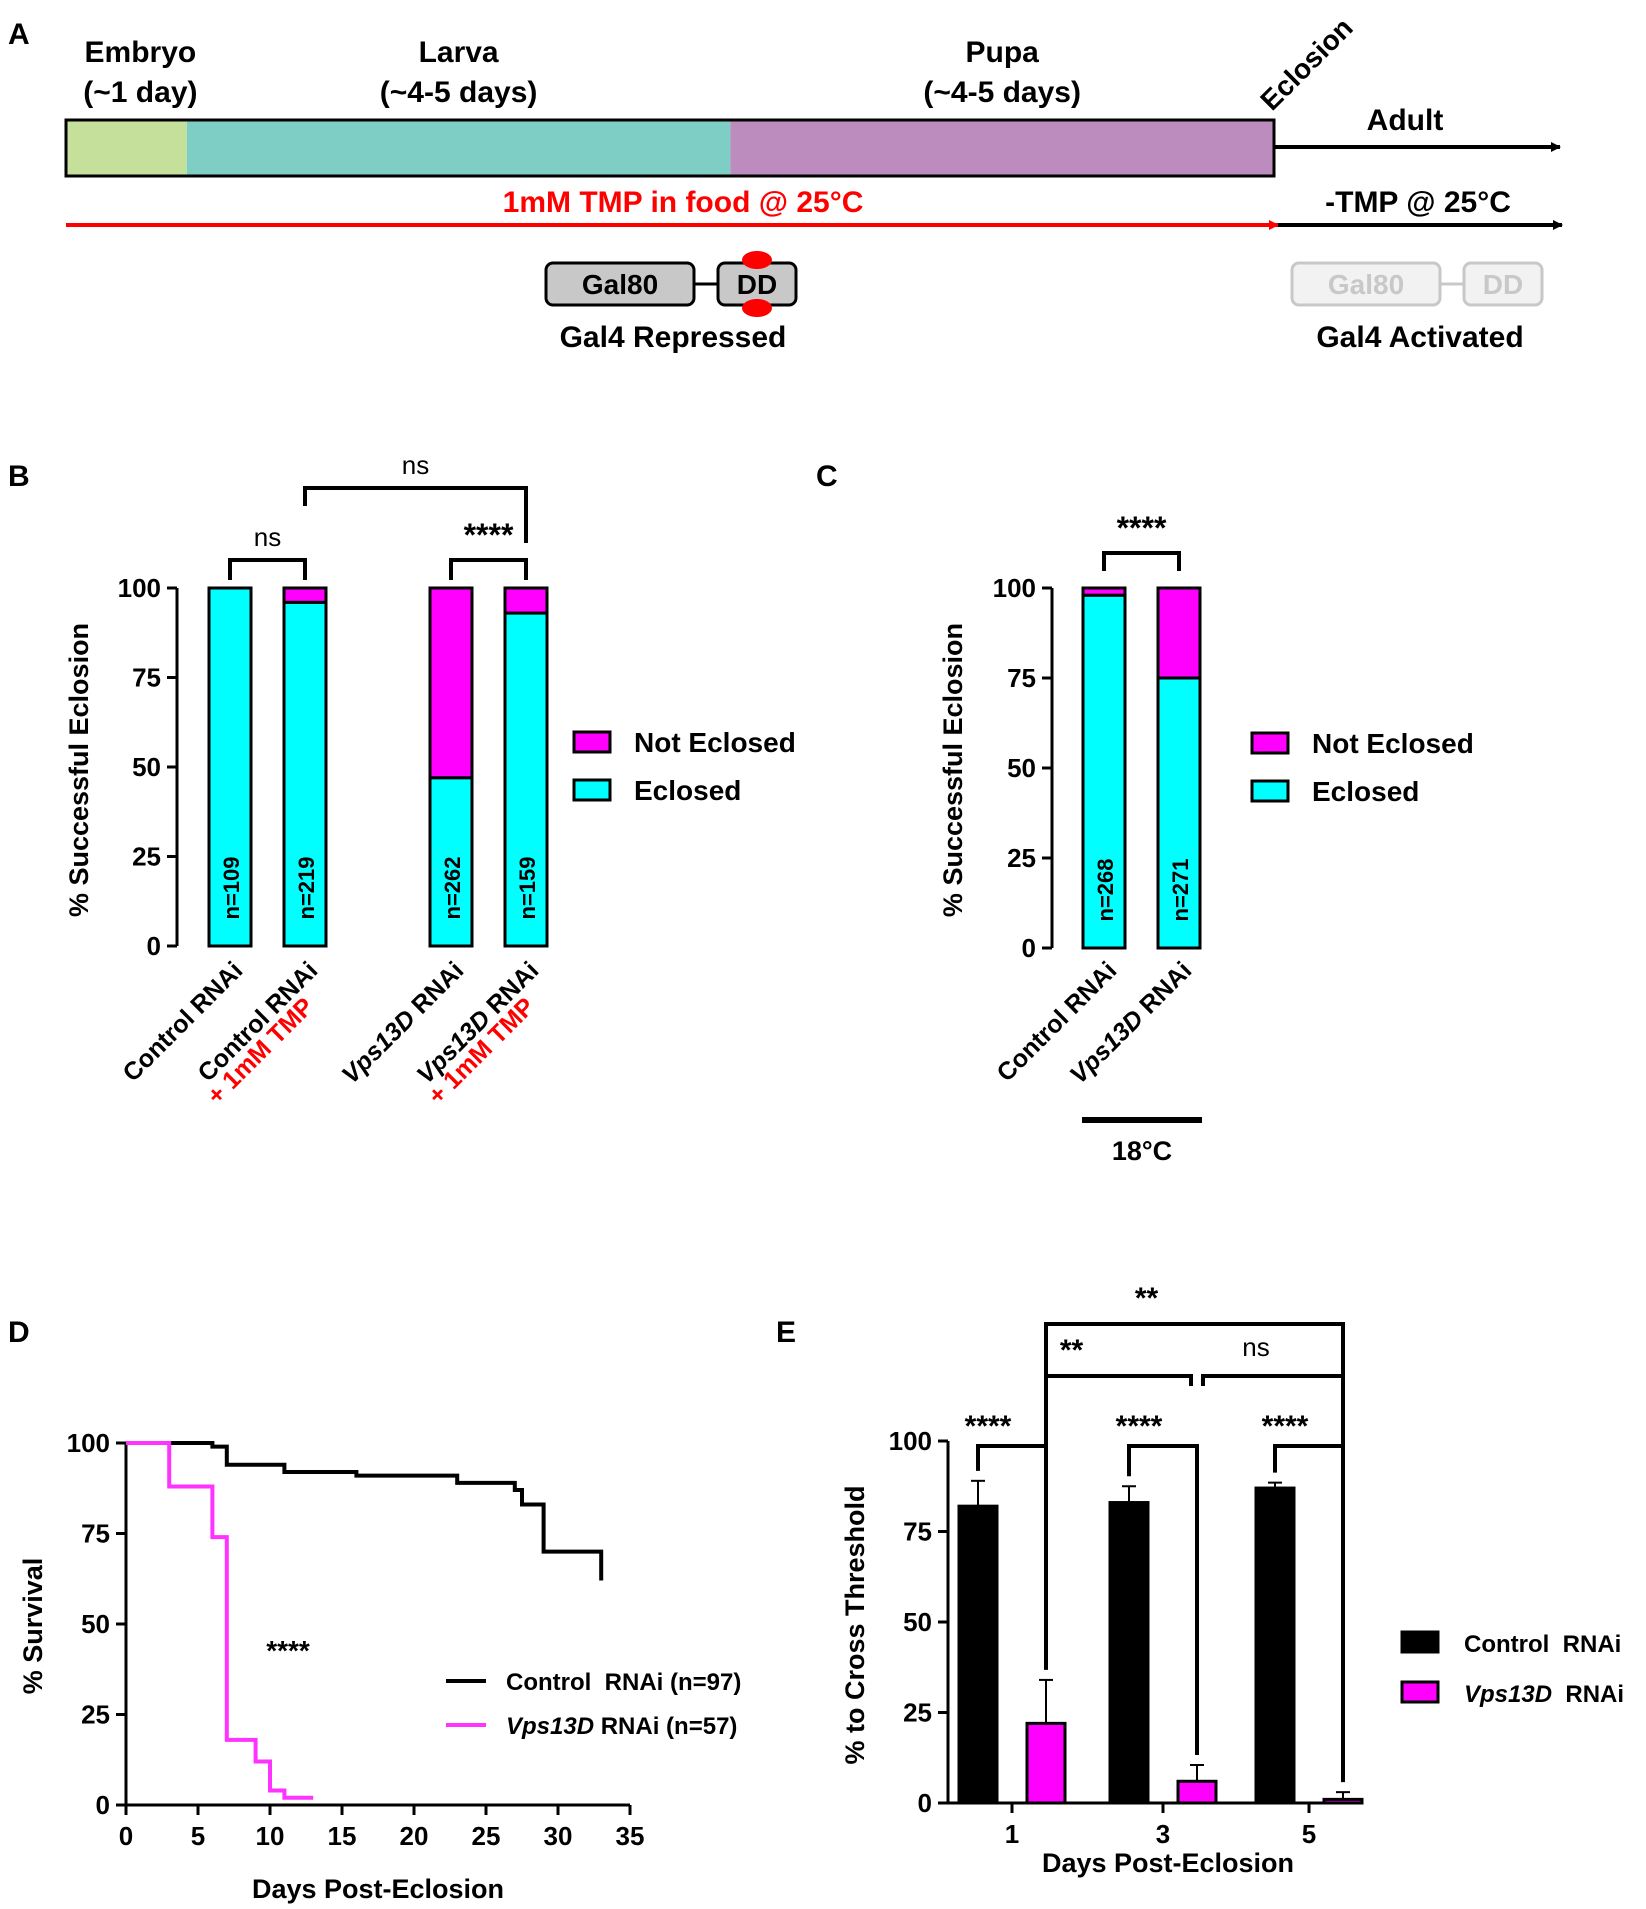 This screenshot has height=1909, width=1646. Describe the element at coordinates (365, 1511) in the screenshot. I see `survival-curve-control` at that location.